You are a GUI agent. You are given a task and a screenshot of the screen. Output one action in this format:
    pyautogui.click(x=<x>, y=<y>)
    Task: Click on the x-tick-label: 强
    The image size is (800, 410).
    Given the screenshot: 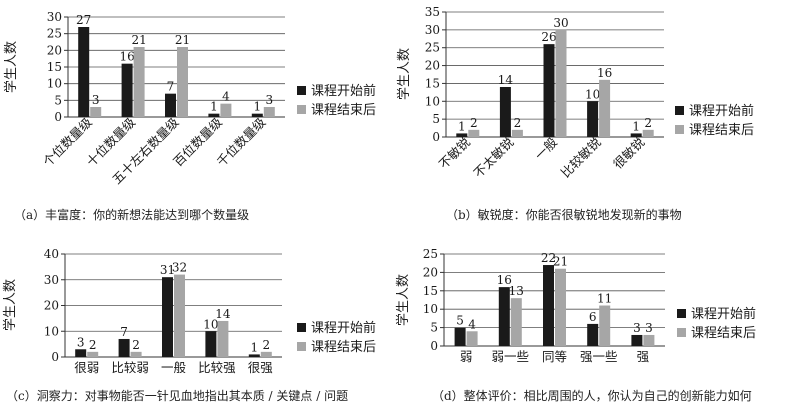 What is the action you would take?
    pyautogui.click(x=643, y=356)
    